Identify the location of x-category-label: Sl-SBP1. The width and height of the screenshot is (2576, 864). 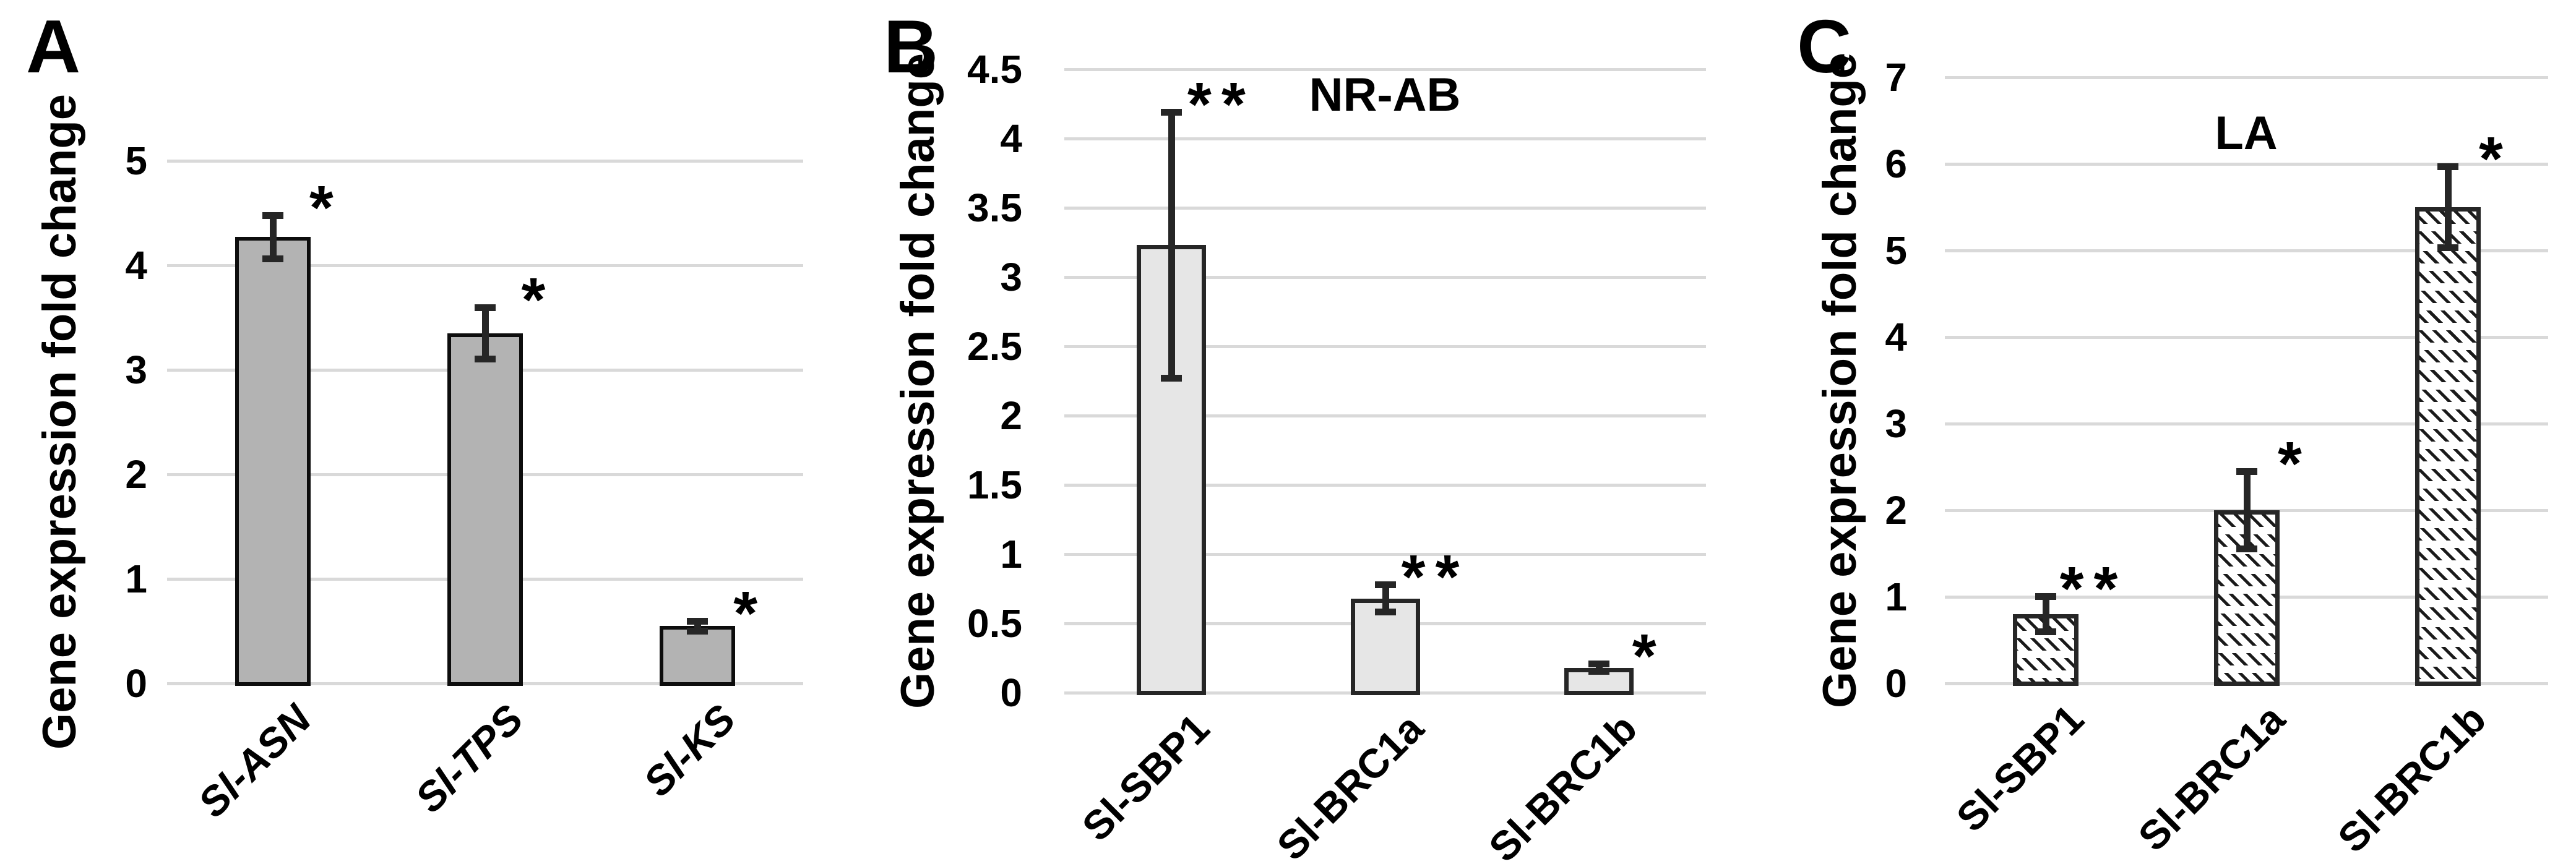
(1145, 777).